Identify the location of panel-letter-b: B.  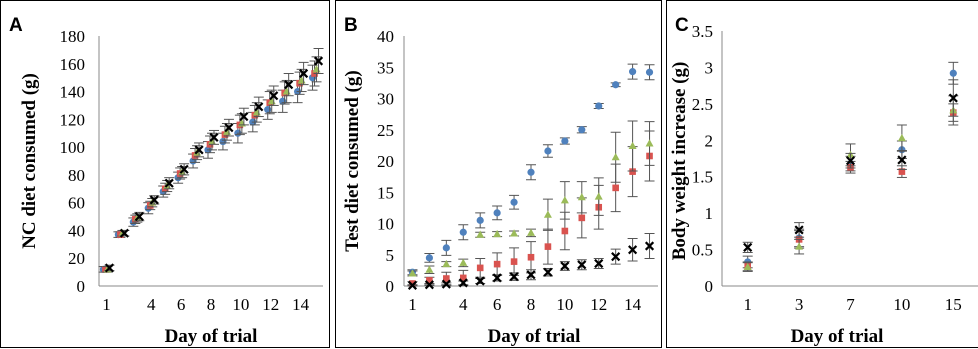
(351, 25).